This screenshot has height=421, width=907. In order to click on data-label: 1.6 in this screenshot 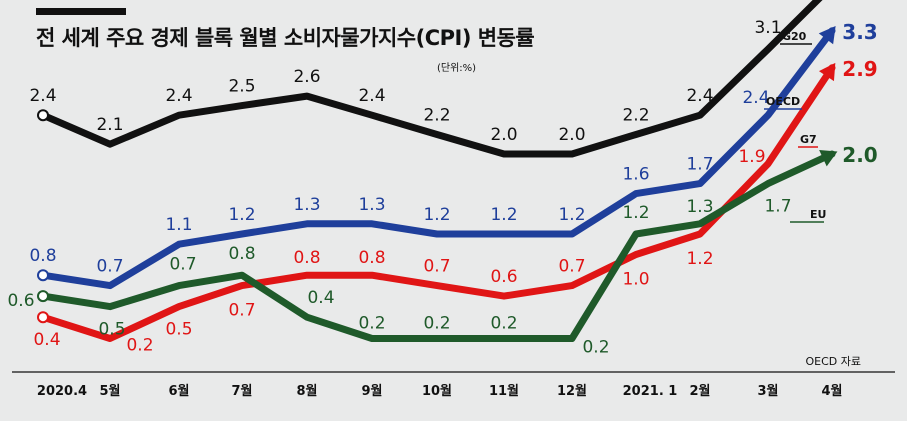, I will do `click(635, 175)`.